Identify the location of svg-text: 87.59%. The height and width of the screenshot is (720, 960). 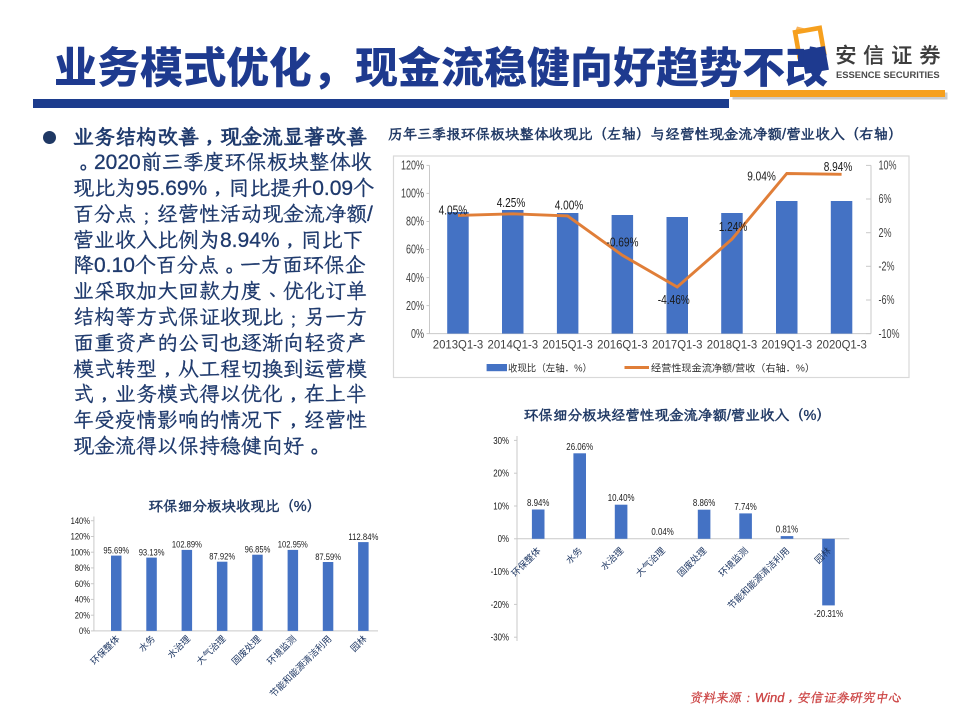
(328, 557).